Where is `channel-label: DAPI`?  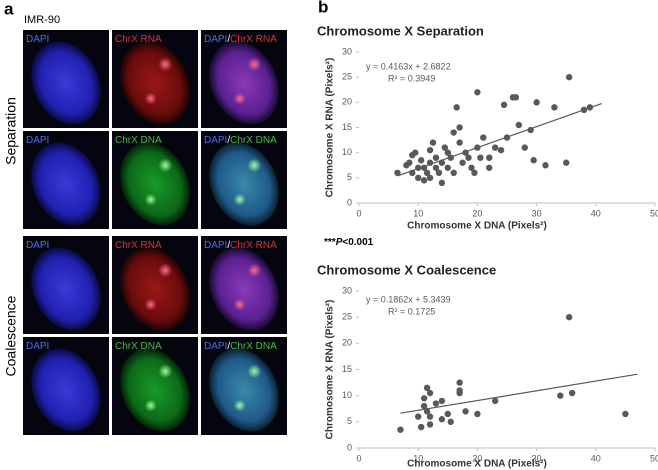 channel-label: DAPI is located at coordinates (37, 140).